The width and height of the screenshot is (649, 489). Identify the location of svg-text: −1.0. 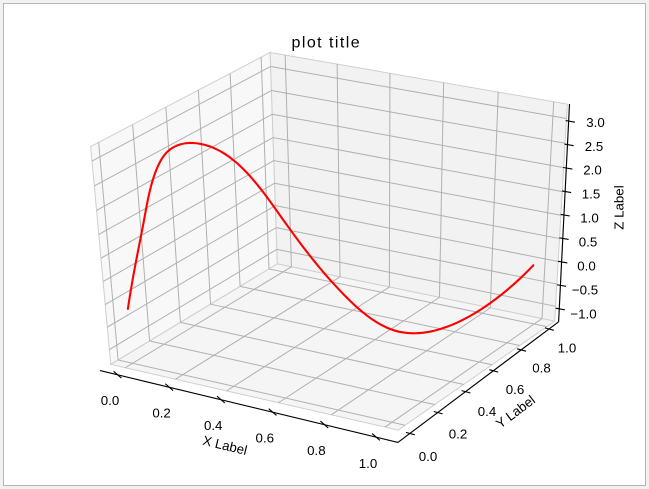
(583, 313).